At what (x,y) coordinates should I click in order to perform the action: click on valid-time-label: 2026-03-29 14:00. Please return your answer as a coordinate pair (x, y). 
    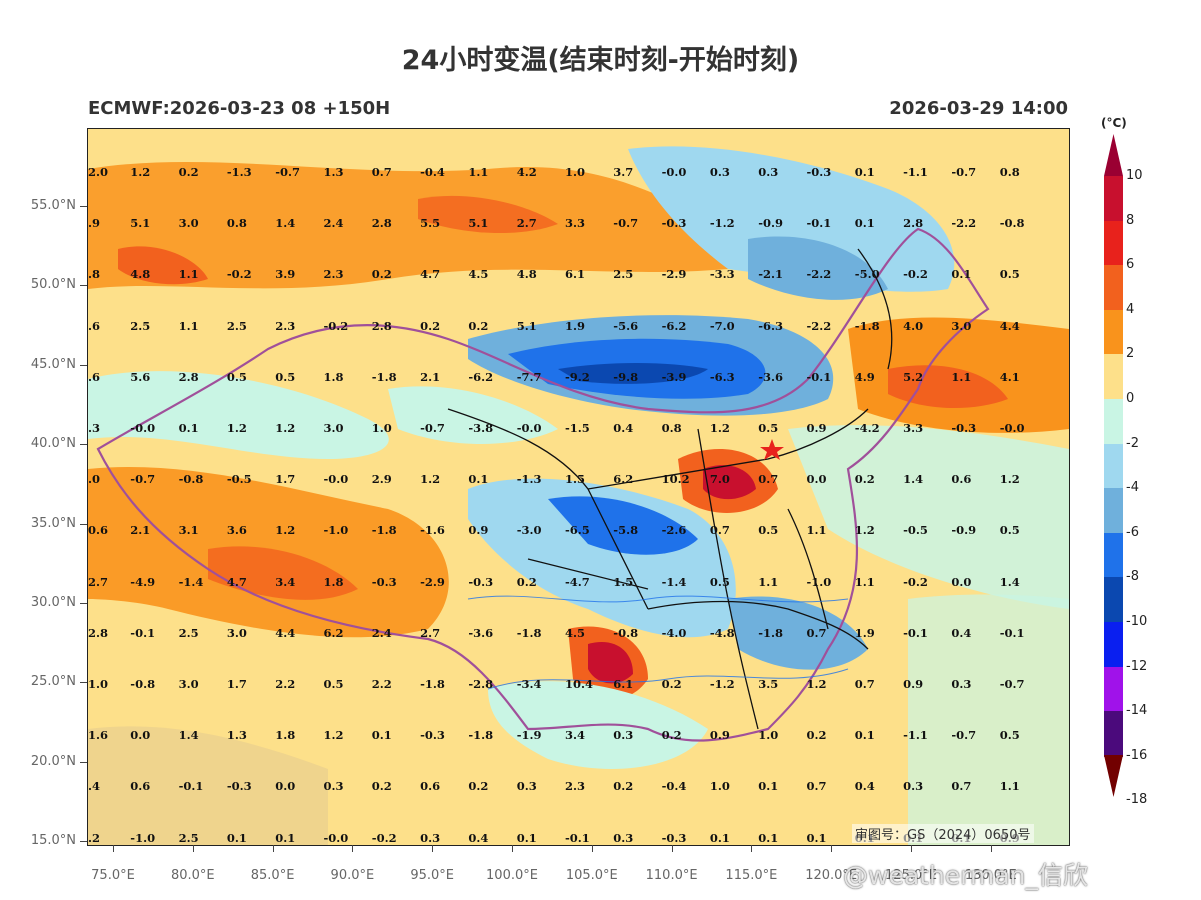
    Looking at the image, I should click on (978, 108).